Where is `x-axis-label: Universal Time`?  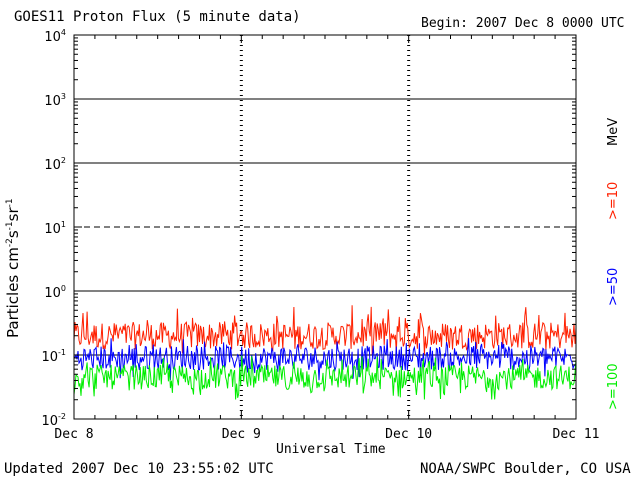 x-axis-label: Universal Time is located at coordinates (331, 449).